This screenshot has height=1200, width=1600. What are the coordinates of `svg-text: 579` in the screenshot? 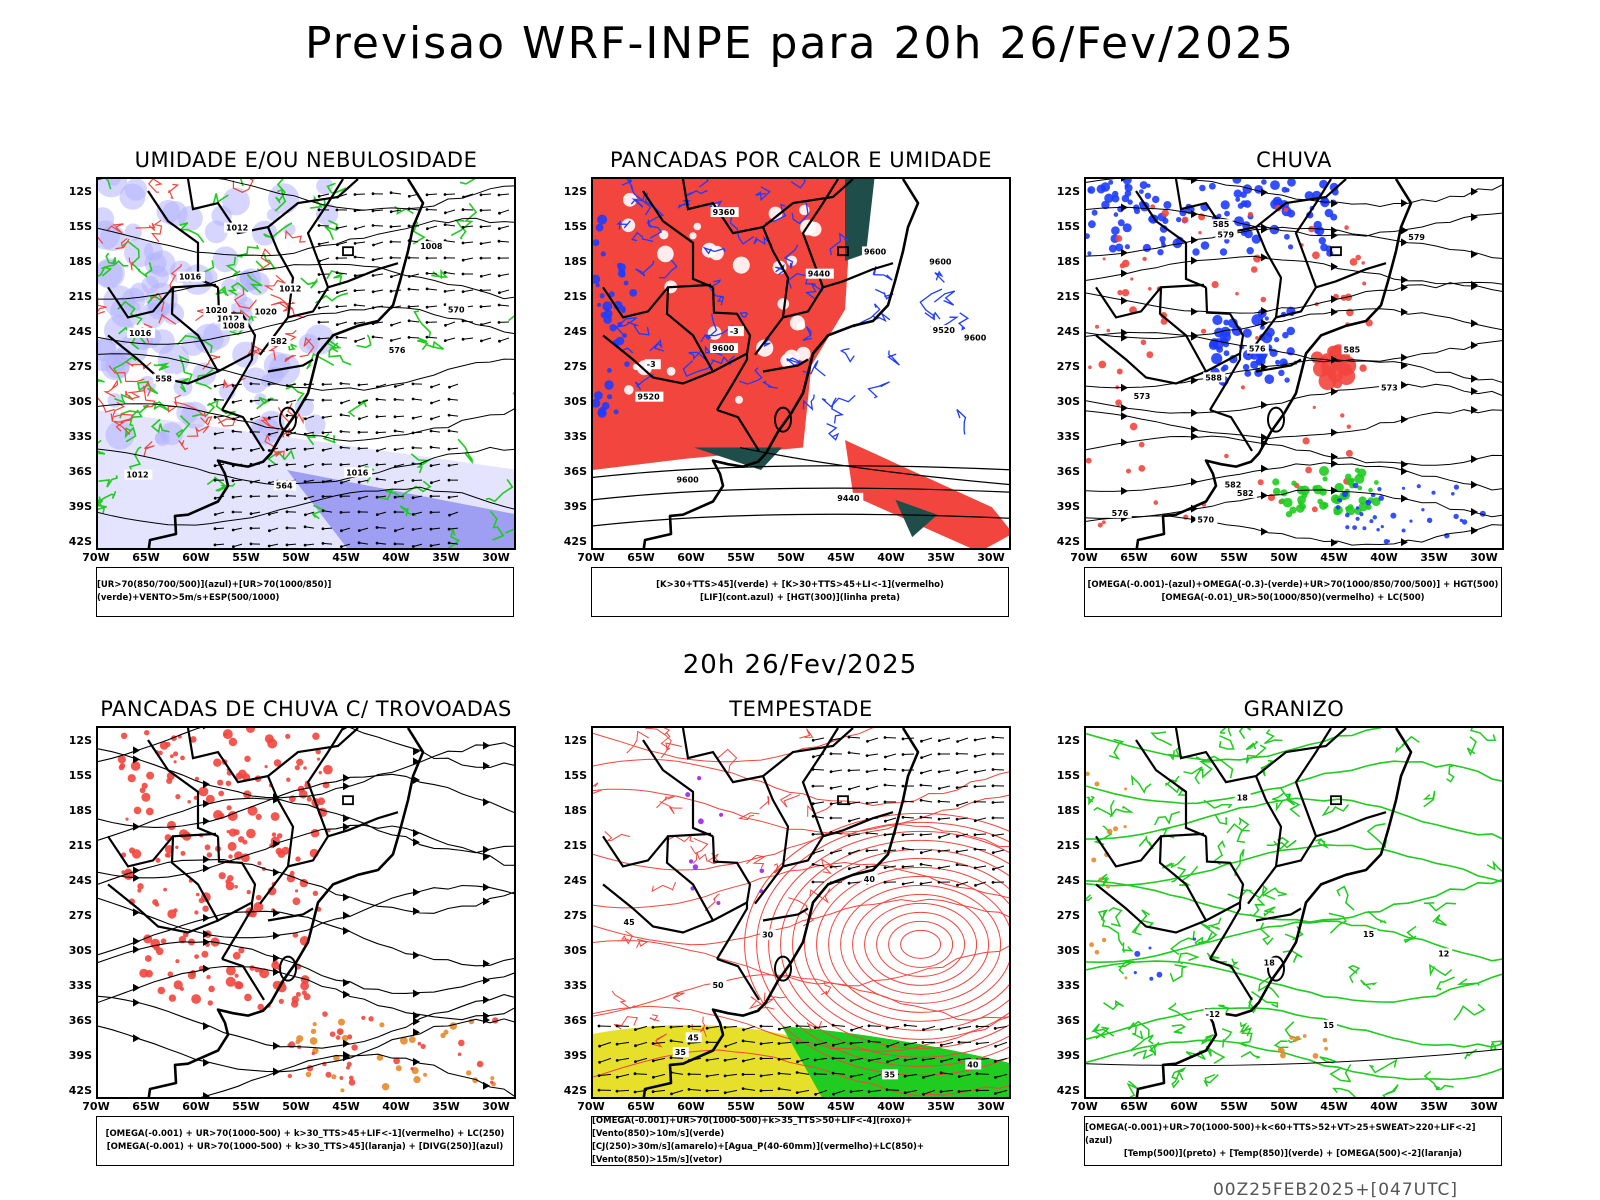 It's located at (1225, 234).